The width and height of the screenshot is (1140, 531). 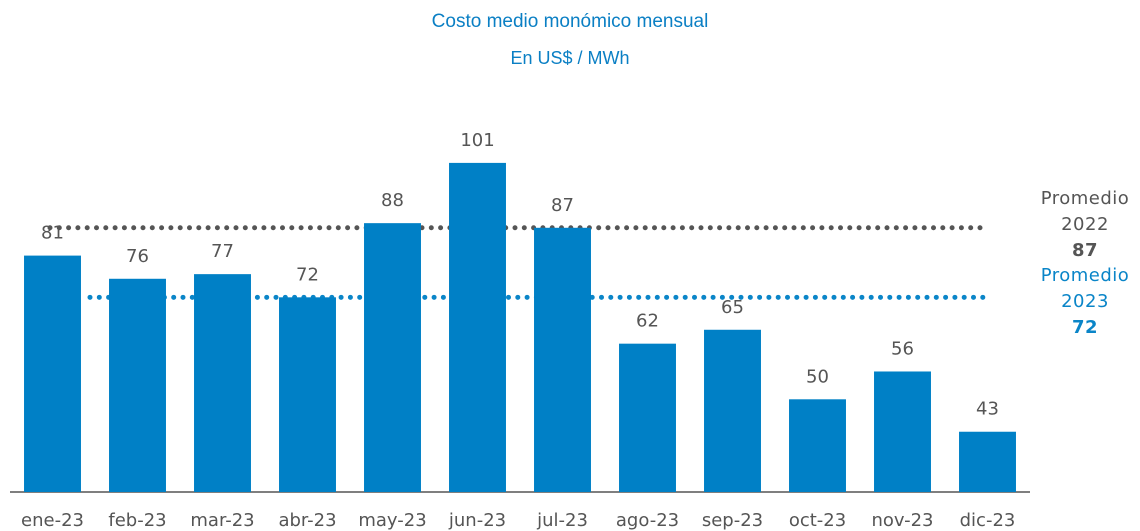 What do you see at coordinates (392, 200) in the screenshot?
I see `value-label: 88` at bounding box center [392, 200].